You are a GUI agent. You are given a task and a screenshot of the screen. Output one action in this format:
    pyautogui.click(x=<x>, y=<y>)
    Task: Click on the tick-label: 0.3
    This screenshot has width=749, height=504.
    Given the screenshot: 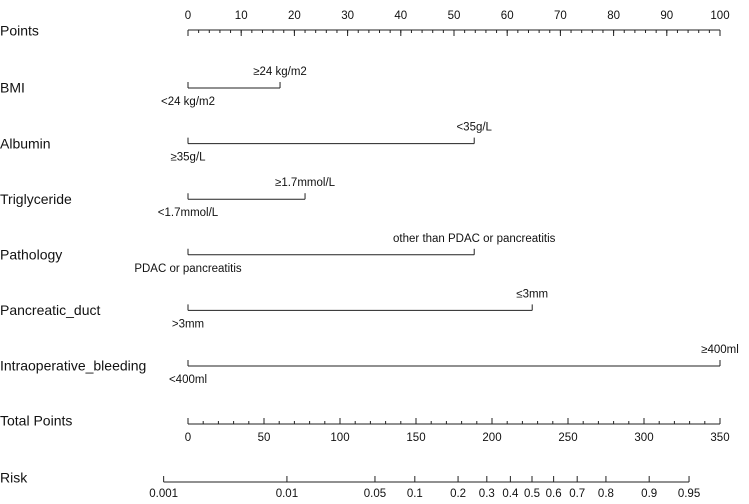 What is the action you would take?
    pyautogui.click(x=487, y=494)
    